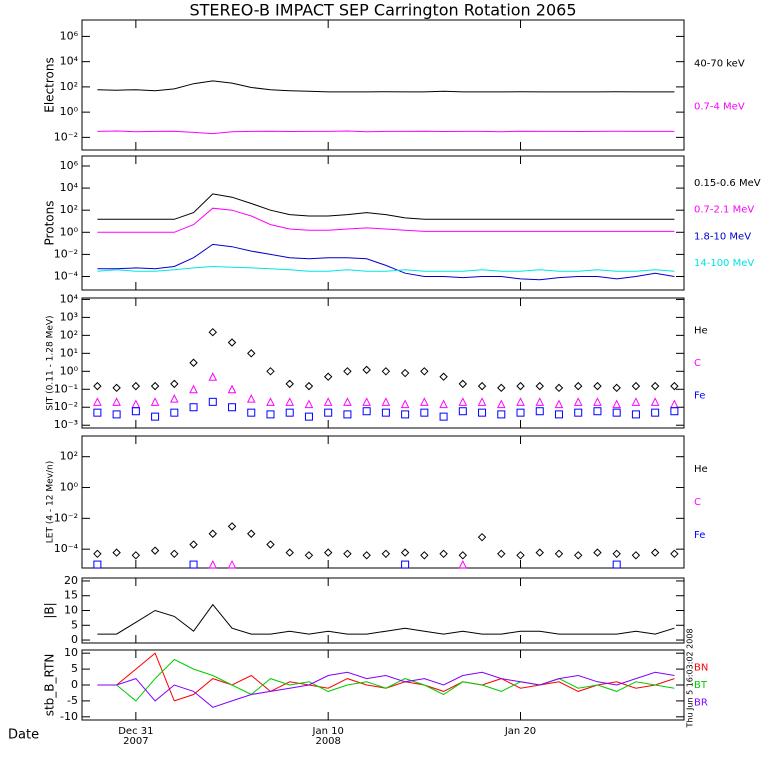  Describe the element at coordinates (50, 610) in the screenshot. I see `y-axis-label: |B|` at that location.